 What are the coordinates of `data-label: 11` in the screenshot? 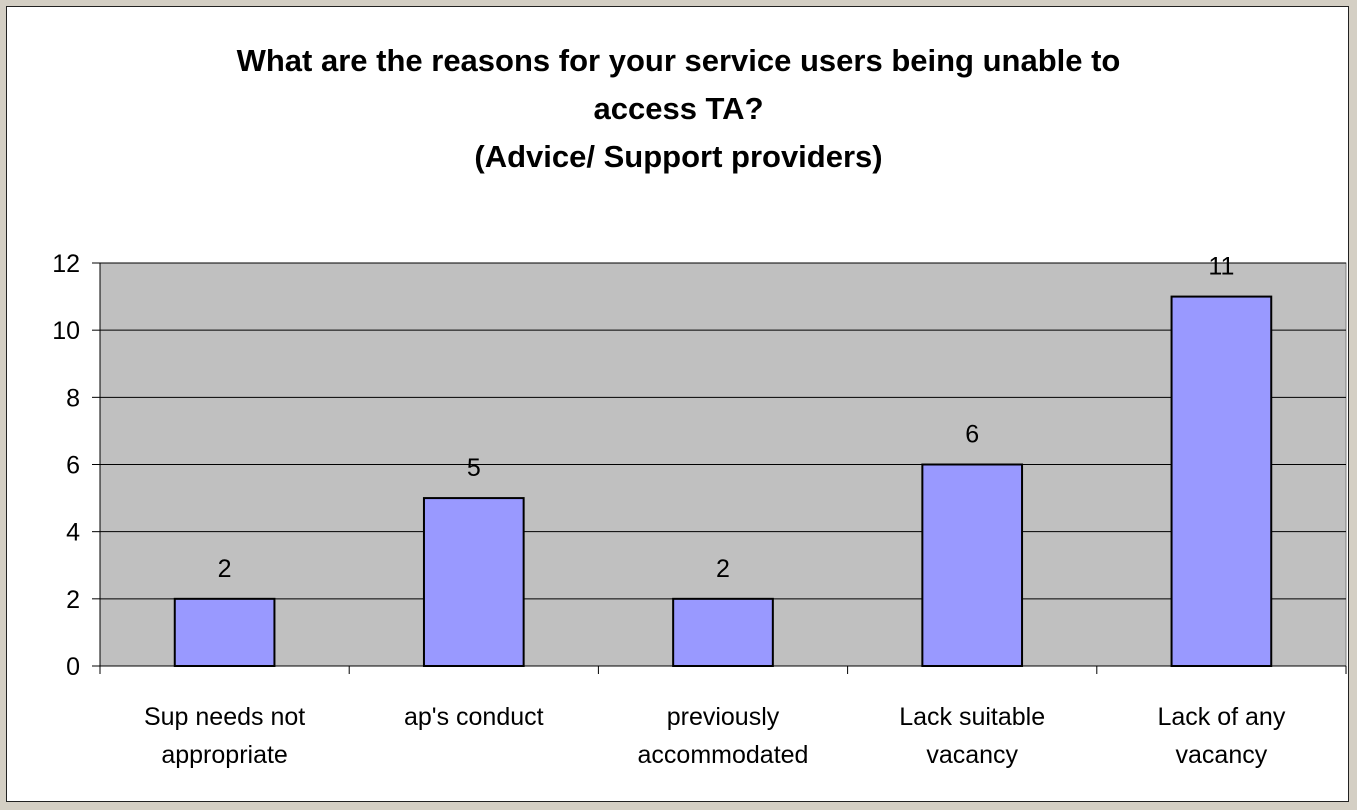 It's located at (1221, 267).